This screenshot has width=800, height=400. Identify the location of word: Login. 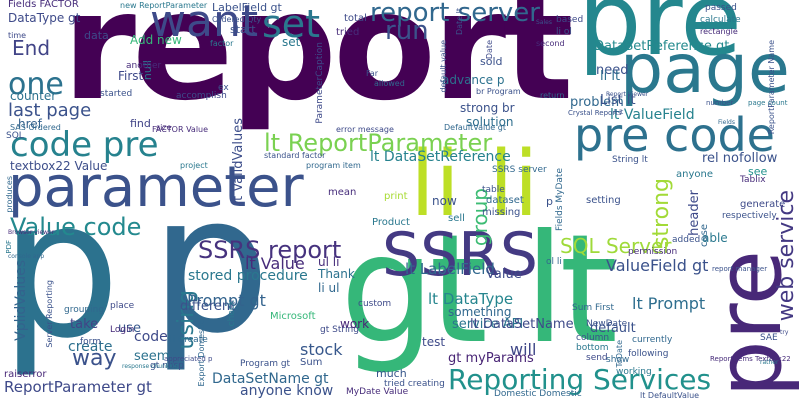
(122, 330).